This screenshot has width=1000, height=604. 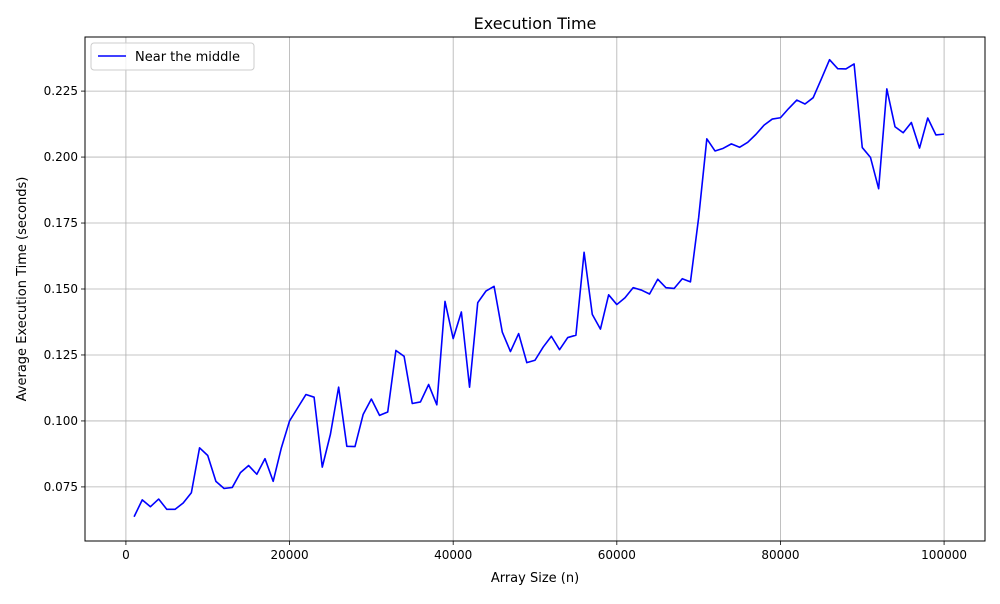 I want to click on x-tick-label: 80000, so click(x=780, y=555).